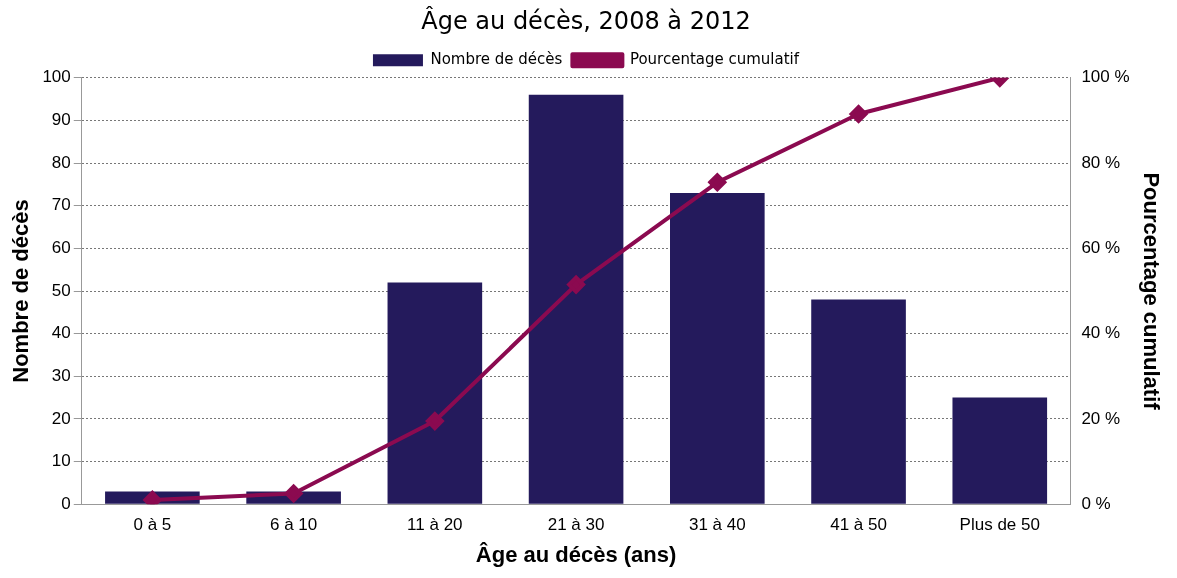 This screenshot has height=578, width=1177. I want to click on legend-label: Pourcentage cumulatif, so click(714, 59).